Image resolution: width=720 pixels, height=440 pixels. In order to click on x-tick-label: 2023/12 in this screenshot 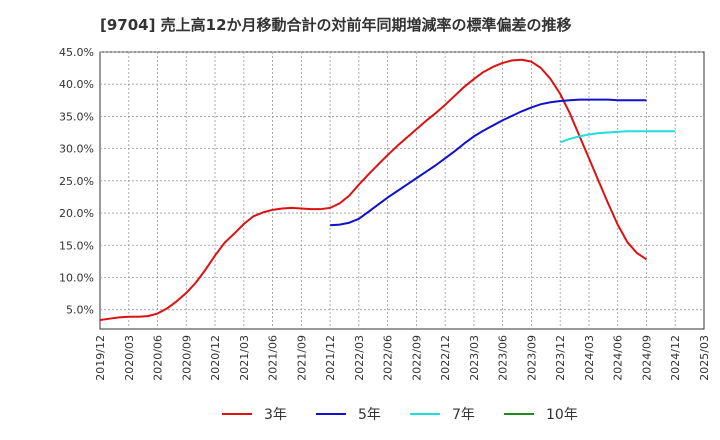, I will do `click(560, 358)`.